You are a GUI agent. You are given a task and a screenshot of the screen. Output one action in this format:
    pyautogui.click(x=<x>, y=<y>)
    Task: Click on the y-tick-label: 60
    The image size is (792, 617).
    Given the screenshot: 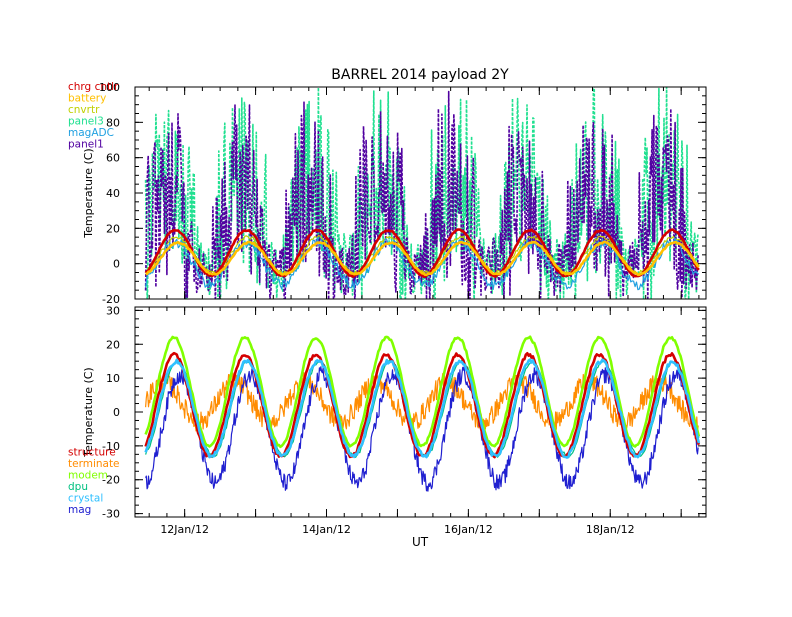 What is the action you would take?
    pyautogui.click(x=113, y=158)
    